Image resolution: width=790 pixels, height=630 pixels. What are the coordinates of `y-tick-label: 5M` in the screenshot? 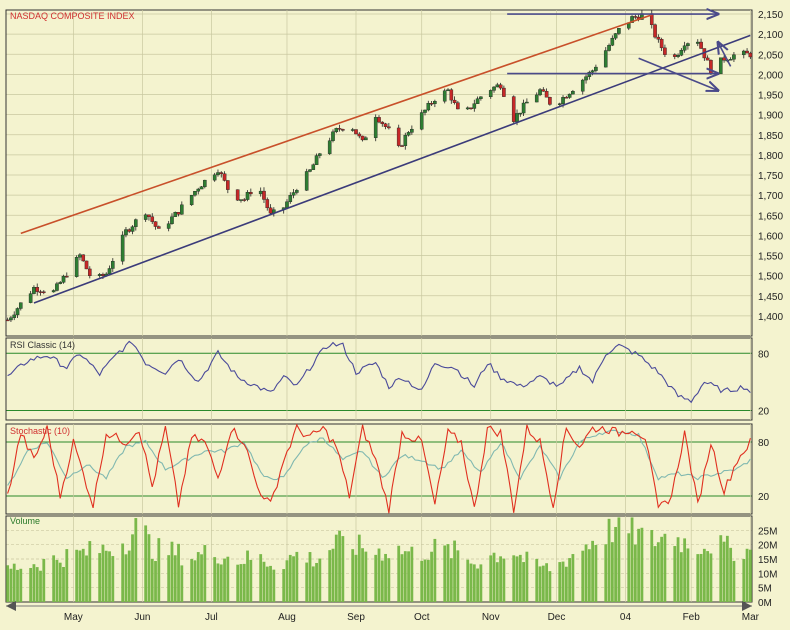 It's located at (765, 589).